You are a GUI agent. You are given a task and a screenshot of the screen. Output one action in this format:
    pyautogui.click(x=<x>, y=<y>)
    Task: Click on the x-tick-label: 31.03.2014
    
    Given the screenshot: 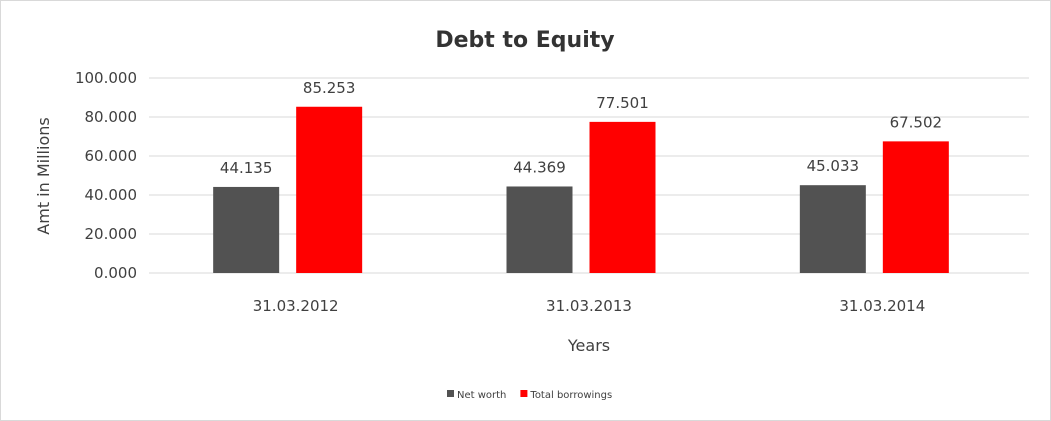 What is the action you would take?
    pyautogui.click(x=882, y=306)
    